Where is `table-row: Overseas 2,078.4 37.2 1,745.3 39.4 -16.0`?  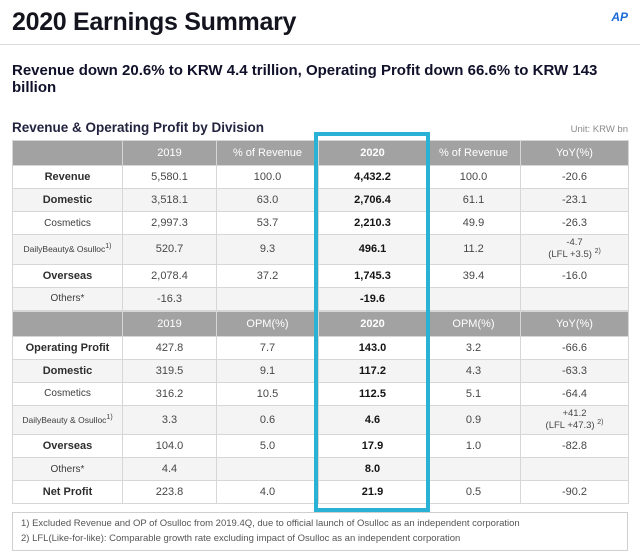 table-row: Overseas 2,078.4 37.2 1,745.3 39.4 -16.0 is located at coordinates (320, 275).